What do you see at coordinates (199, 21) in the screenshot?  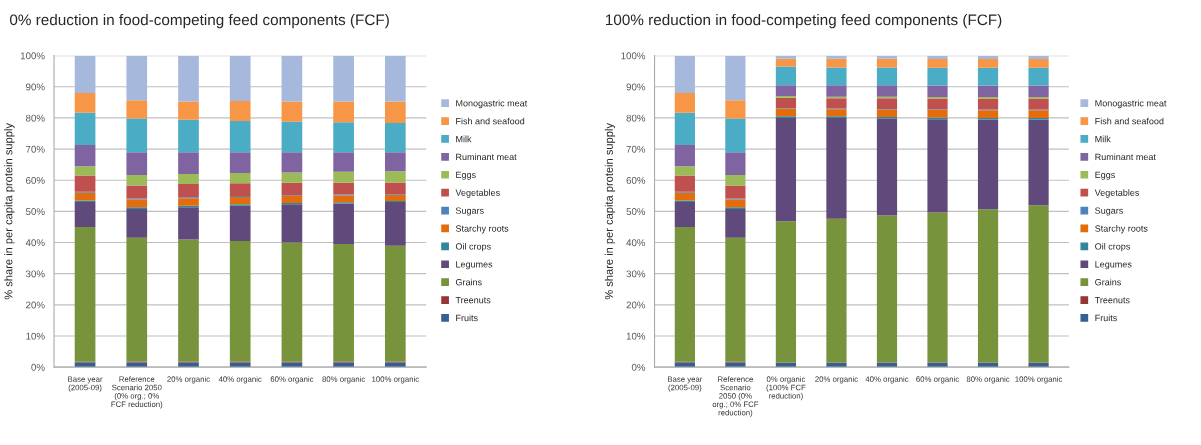 I see `chart-title: 0% reduction in food-competing feed components (FCF)` at bounding box center [199, 21].